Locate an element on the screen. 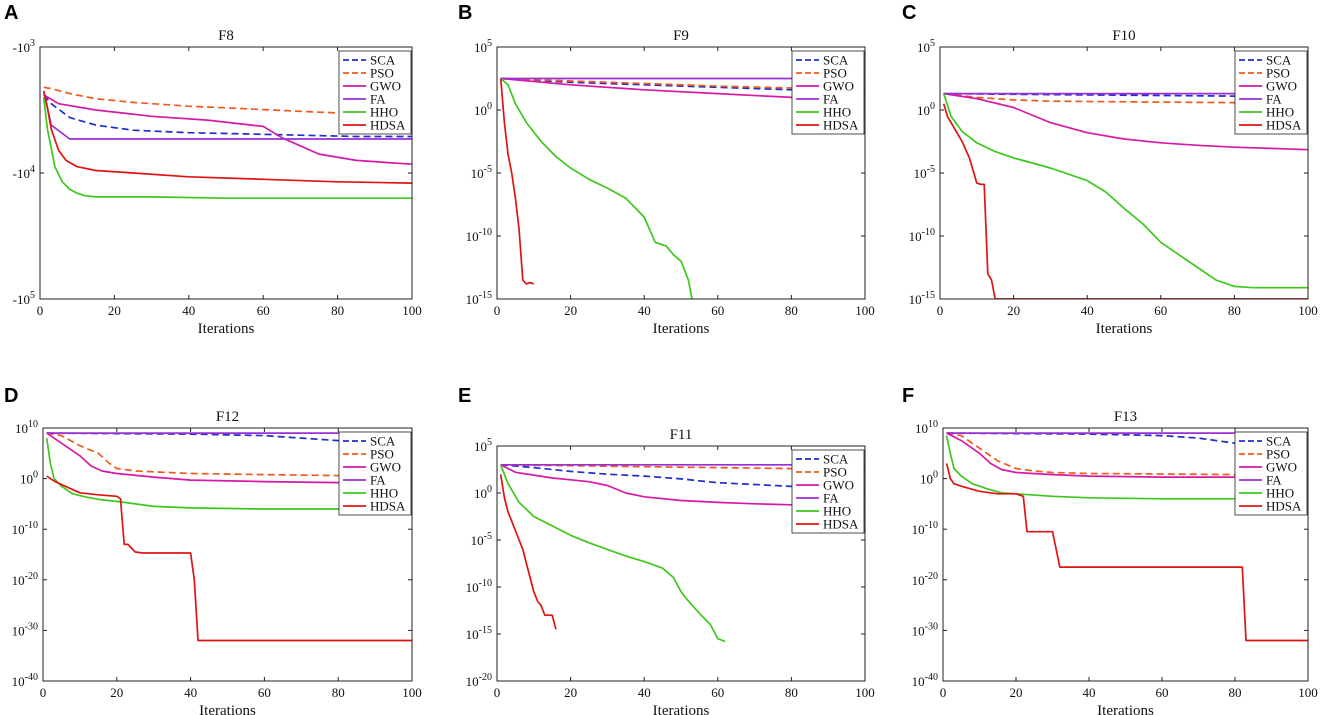 Image resolution: width=1325 pixels, height=715 pixels. y-tick-label: 10⁰ is located at coordinates (483, 109).